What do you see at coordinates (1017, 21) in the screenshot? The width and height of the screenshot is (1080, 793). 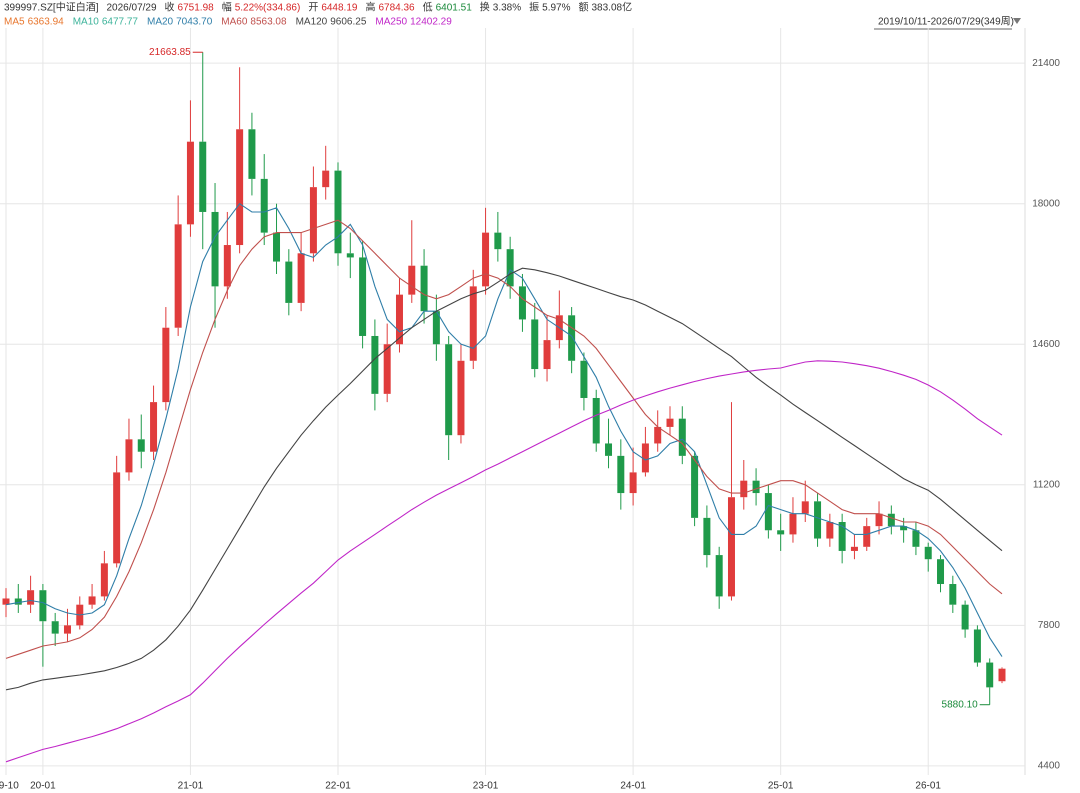 I see `dropdown-icon` at bounding box center [1017, 21].